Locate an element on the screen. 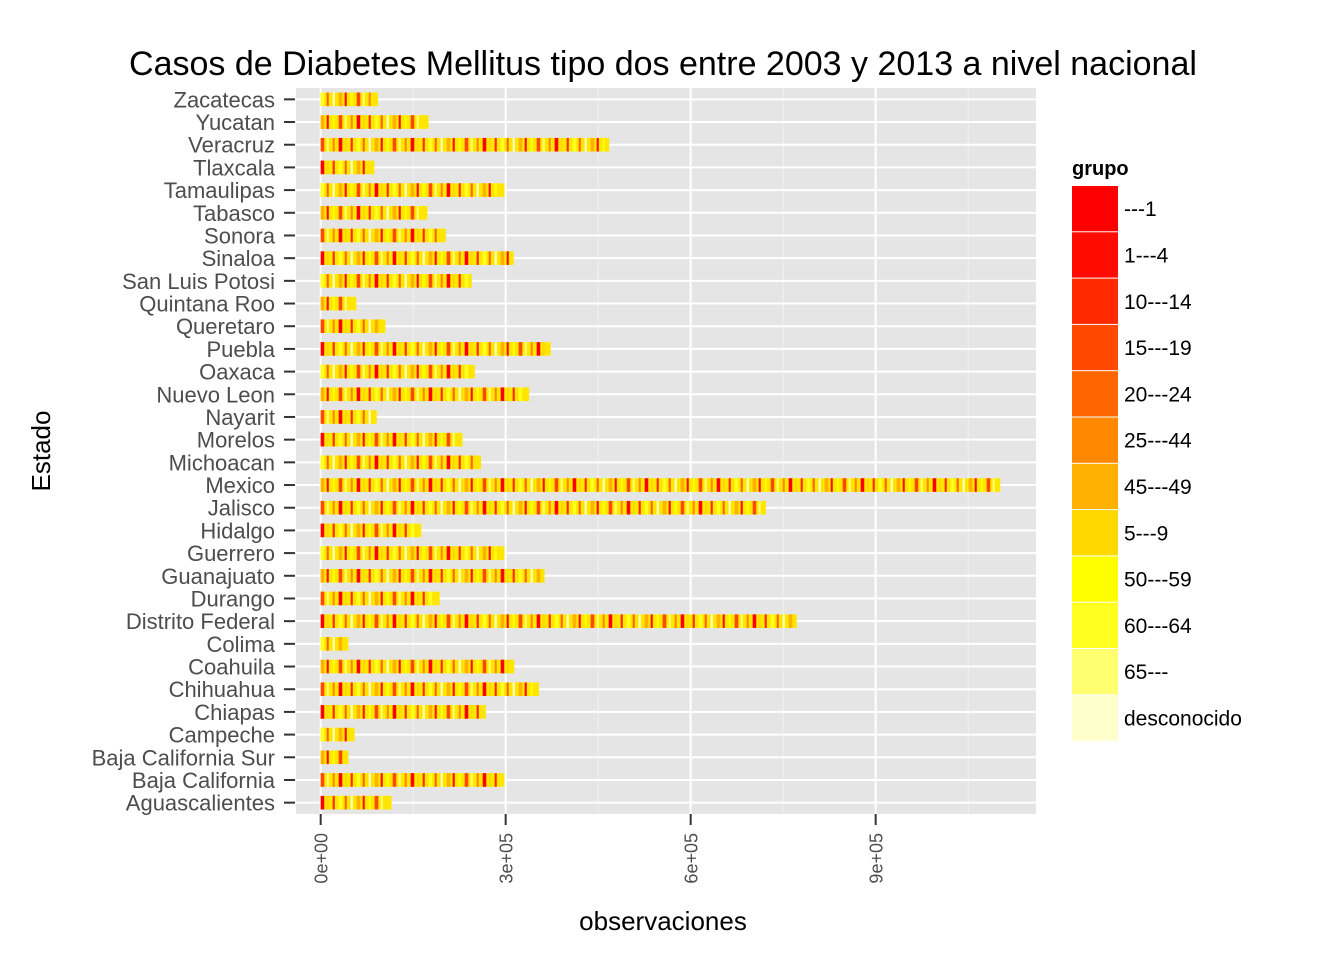  y-tick-label: Distrito Federal is located at coordinates (200, 621).